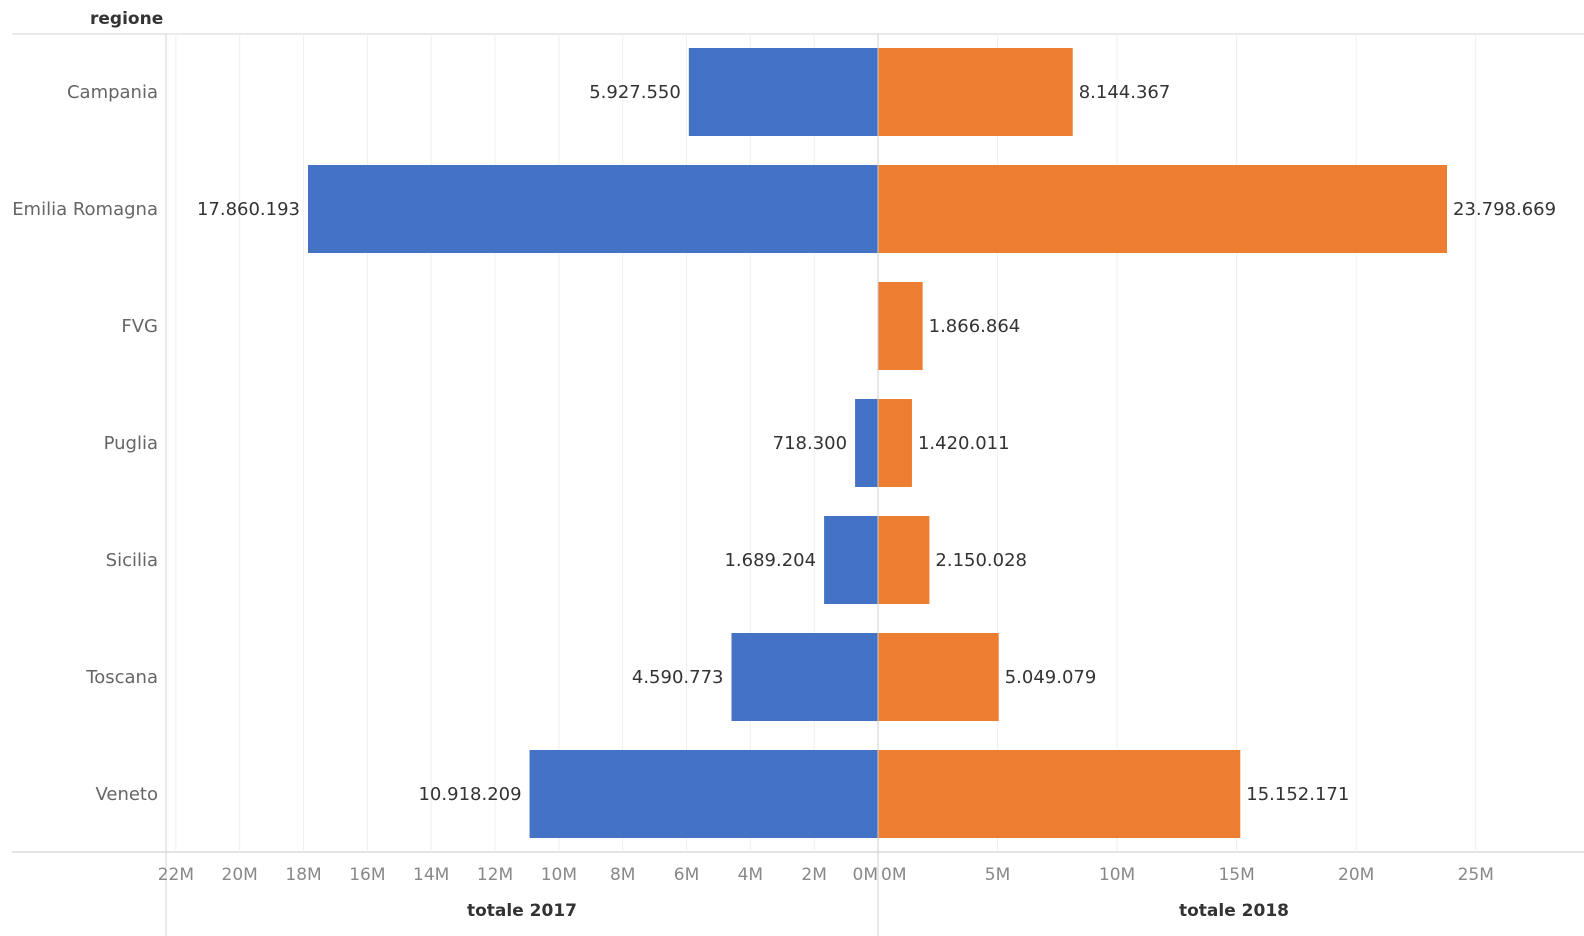 The width and height of the screenshot is (1584, 936). Describe the element at coordinates (810, 443) in the screenshot. I see `data-label-2017: 718.300` at that location.